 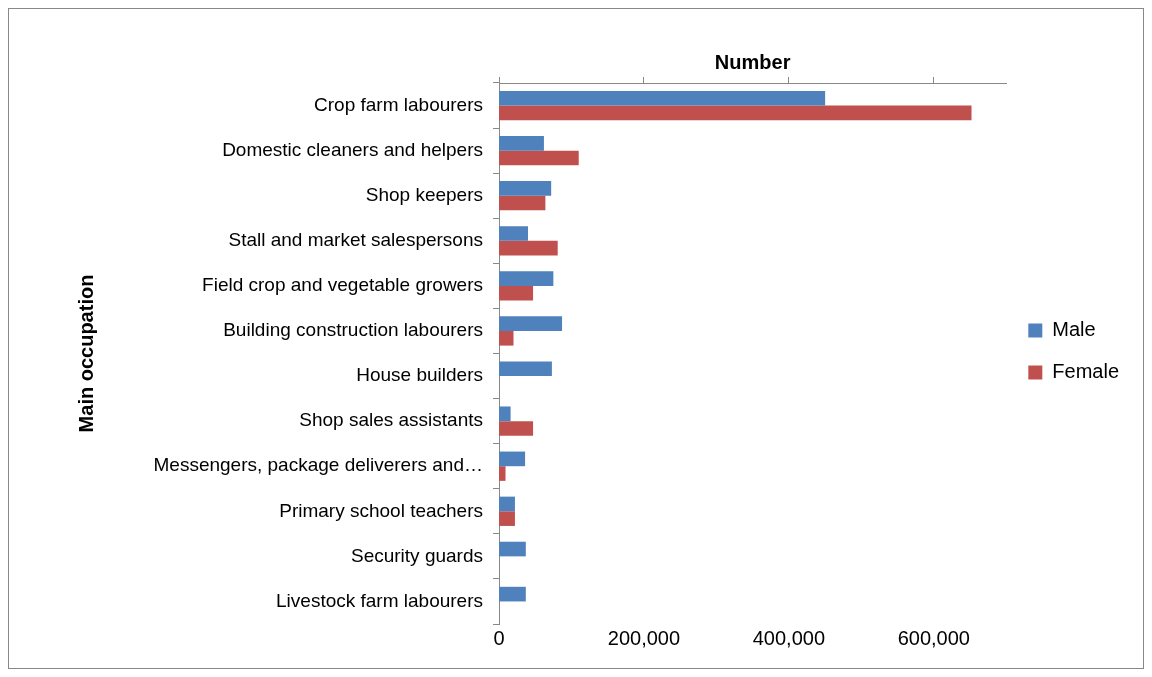 What do you see at coordinates (752, 61) in the screenshot?
I see `x-axis-title: Number` at bounding box center [752, 61].